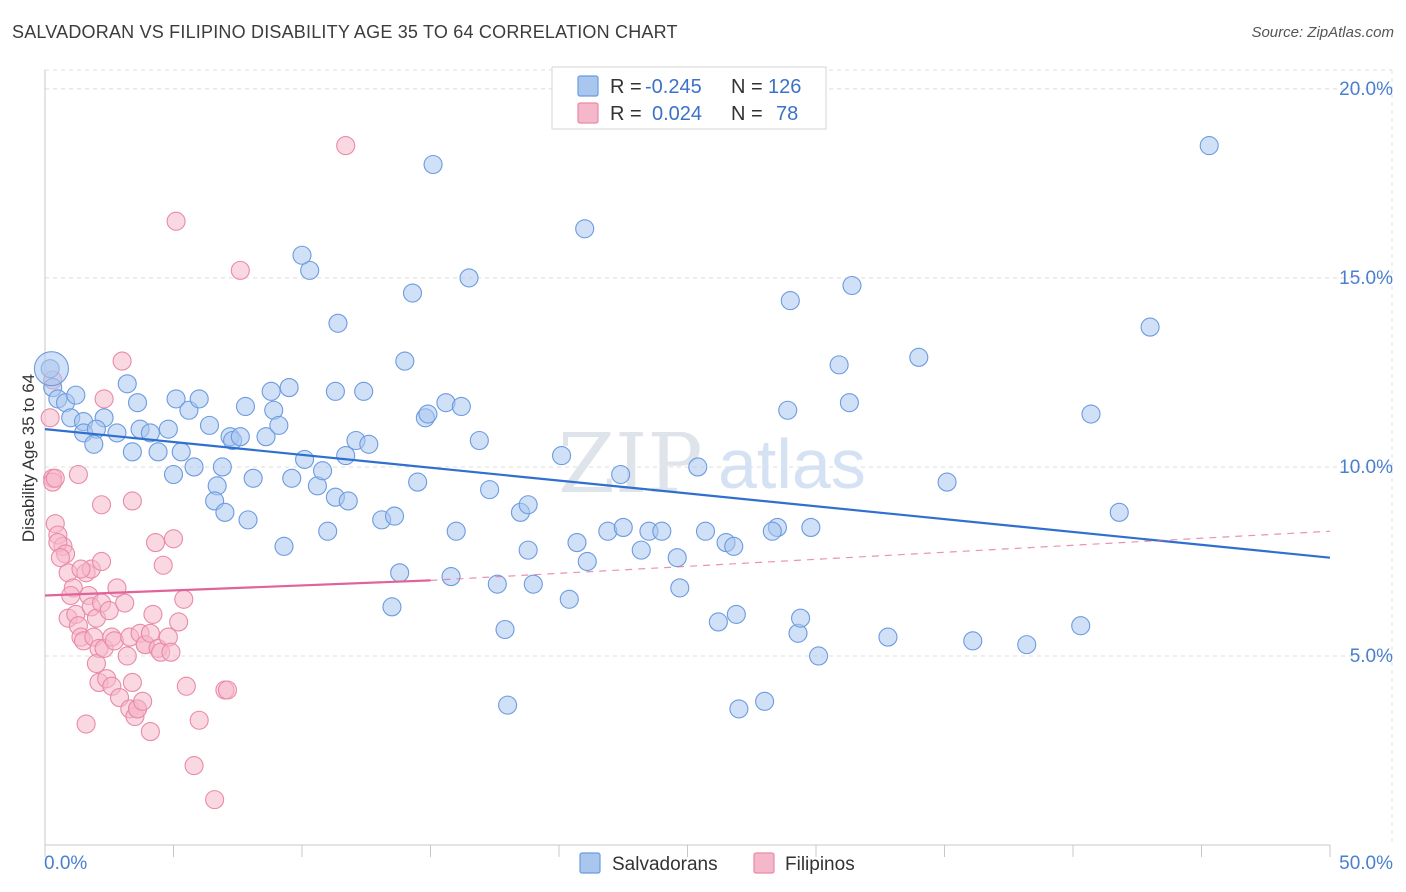 This screenshot has height=892, width=1406. I want to click on series-legend: Salvadorans Filipinos, so click(717, 863).